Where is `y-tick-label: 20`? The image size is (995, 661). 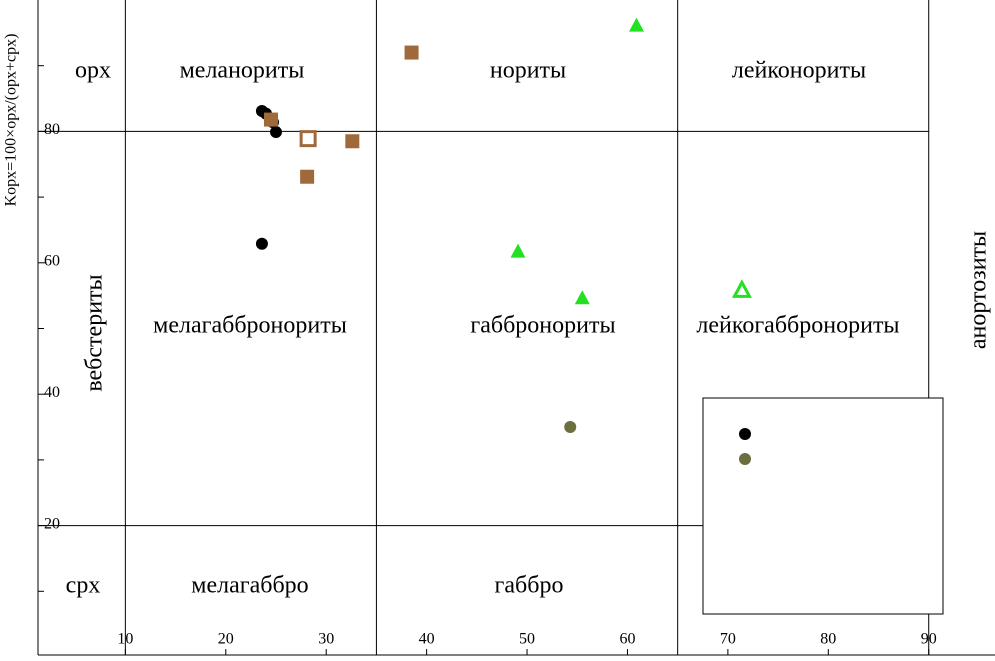
y-tick-label: 20 is located at coordinates (52, 523).